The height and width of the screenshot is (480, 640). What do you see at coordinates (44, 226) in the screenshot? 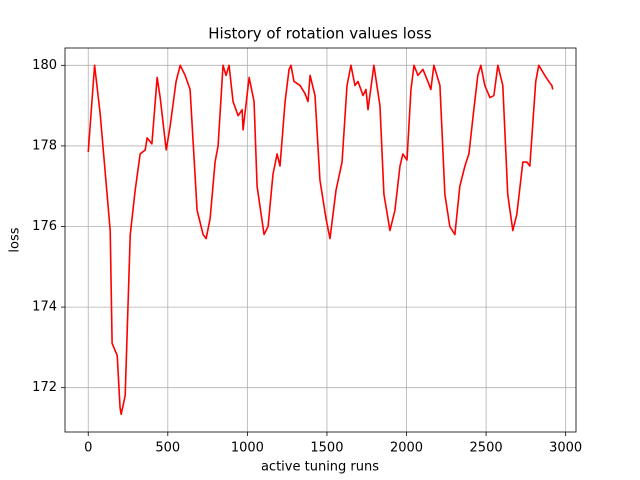
I see `y-tick-label: 176` at bounding box center [44, 226].